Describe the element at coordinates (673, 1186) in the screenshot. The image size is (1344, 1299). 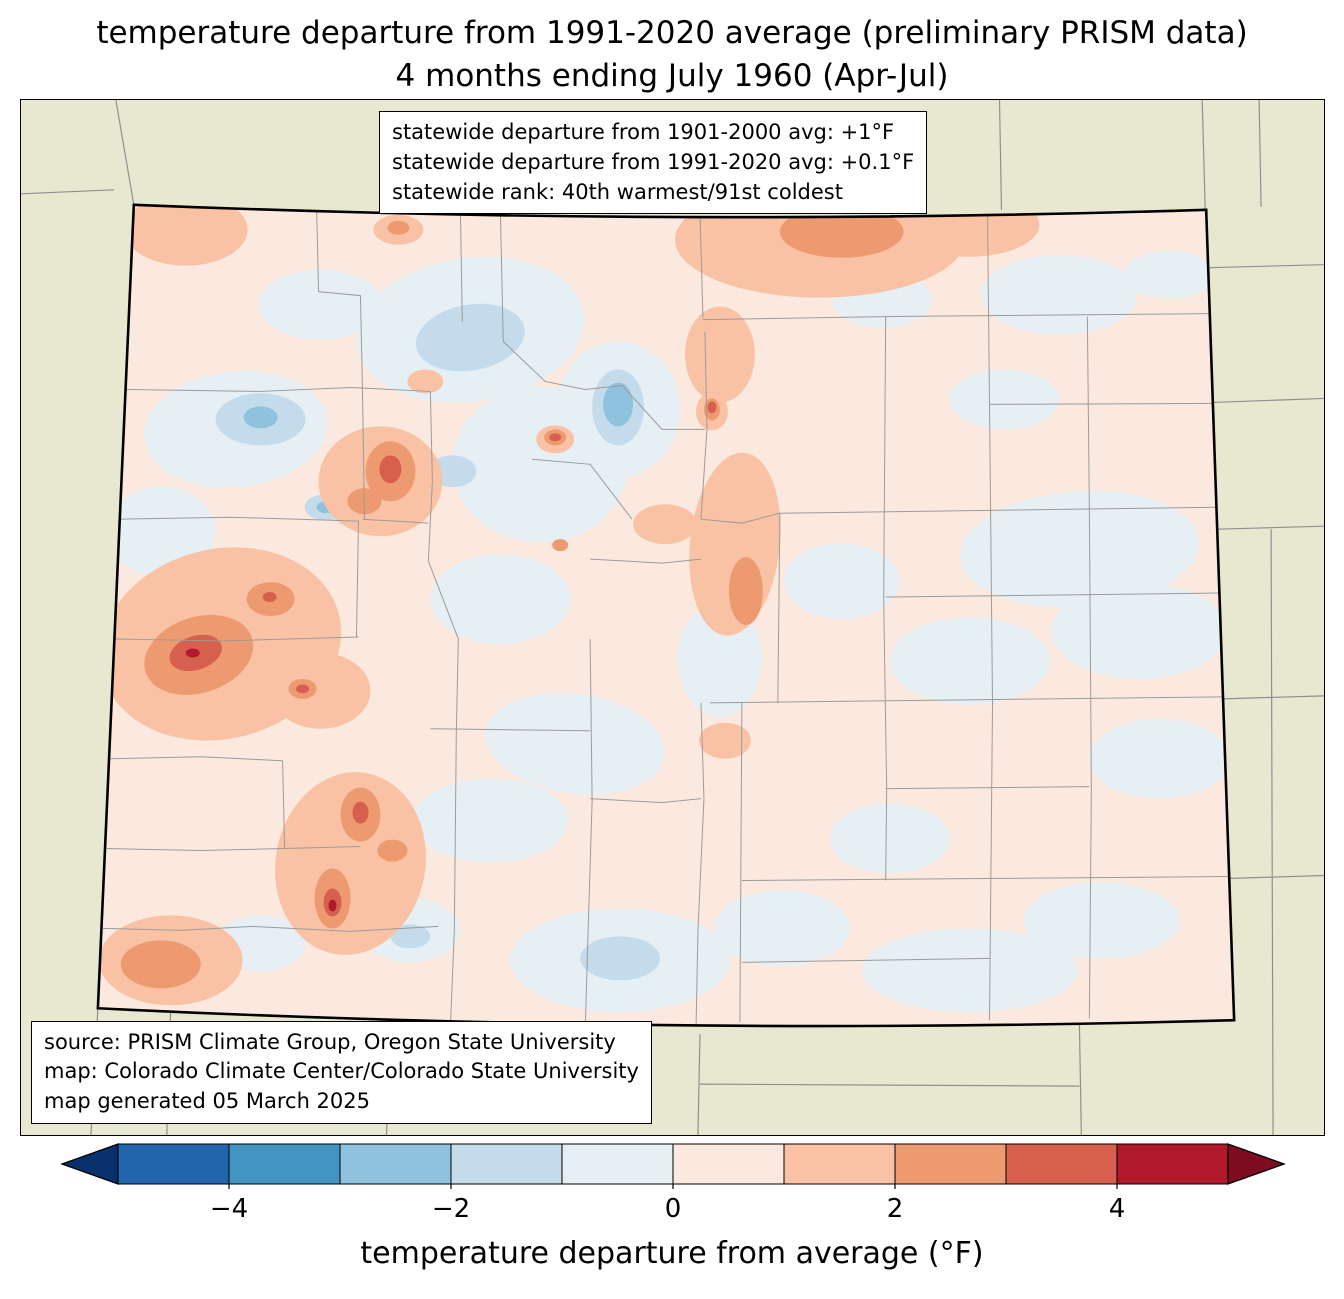
I see `colorbar-tick-marks` at that location.